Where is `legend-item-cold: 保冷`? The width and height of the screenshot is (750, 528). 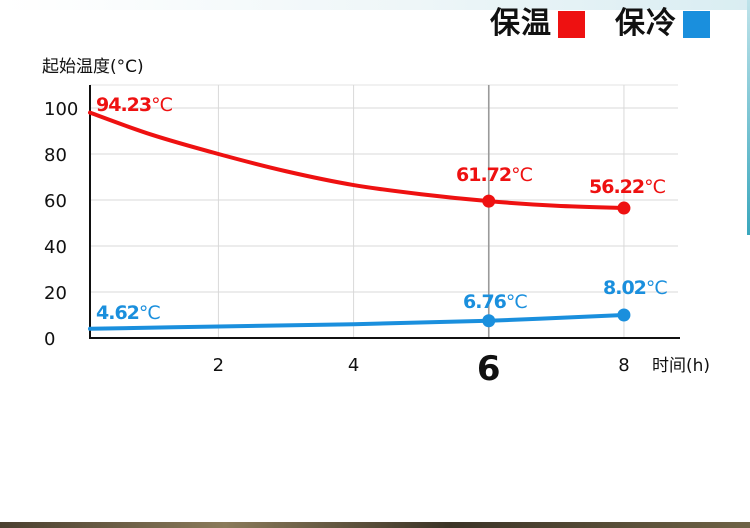
legend-item-cold: 保冷 is located at coordinates (662, 24).